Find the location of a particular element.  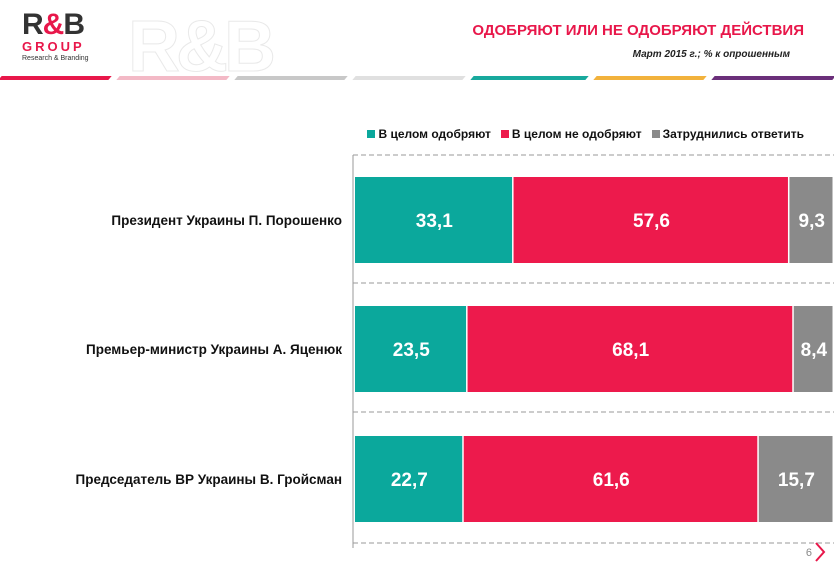

data-label-2-2: 15,7 is located at coordinates (796, 480).